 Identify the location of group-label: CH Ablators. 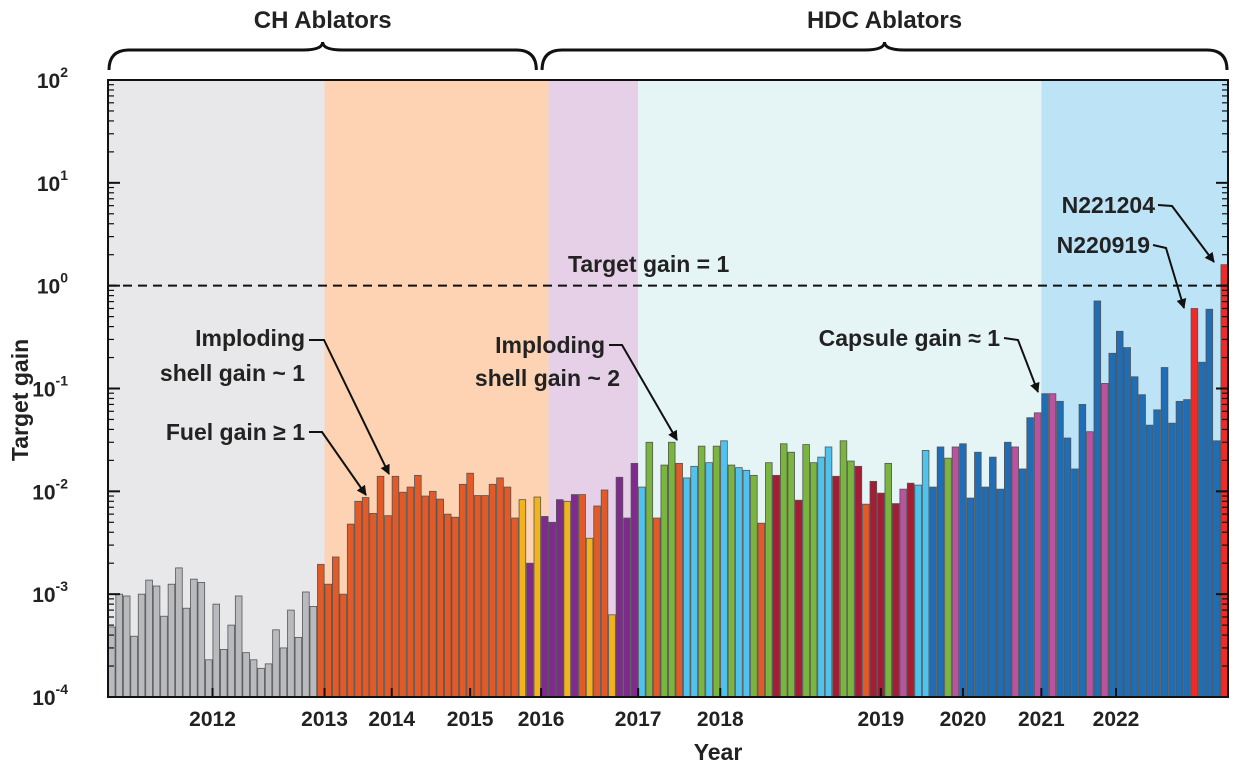
(323, 20).